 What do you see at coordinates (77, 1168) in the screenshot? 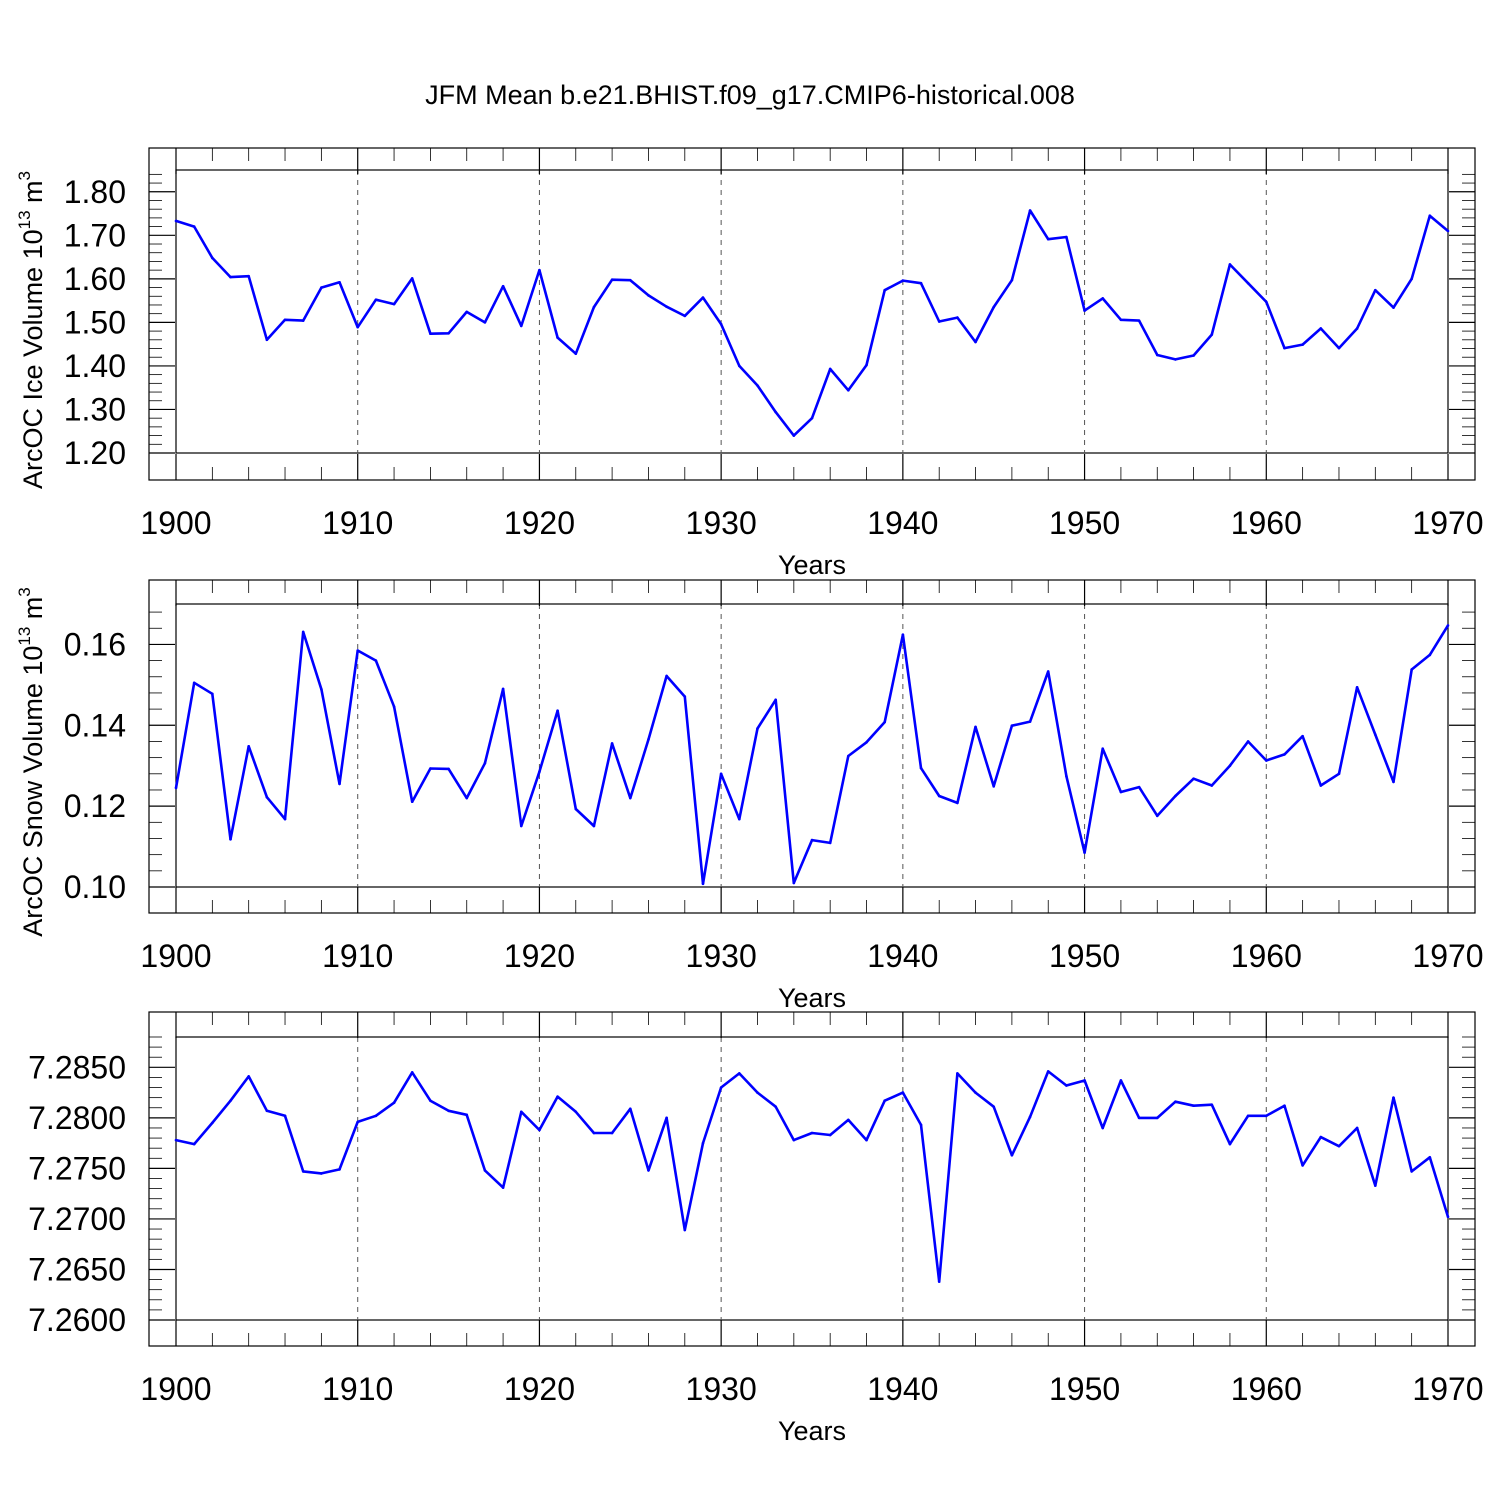
I see `y-tick-label: 7.2750` at bounding box center [77, 1168].